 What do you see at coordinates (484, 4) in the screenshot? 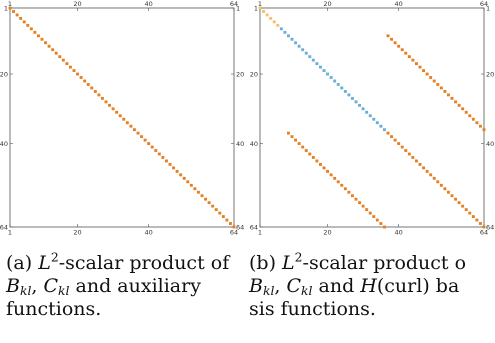
I see `tick-label-top: 64` at bounding box center [484, 4].